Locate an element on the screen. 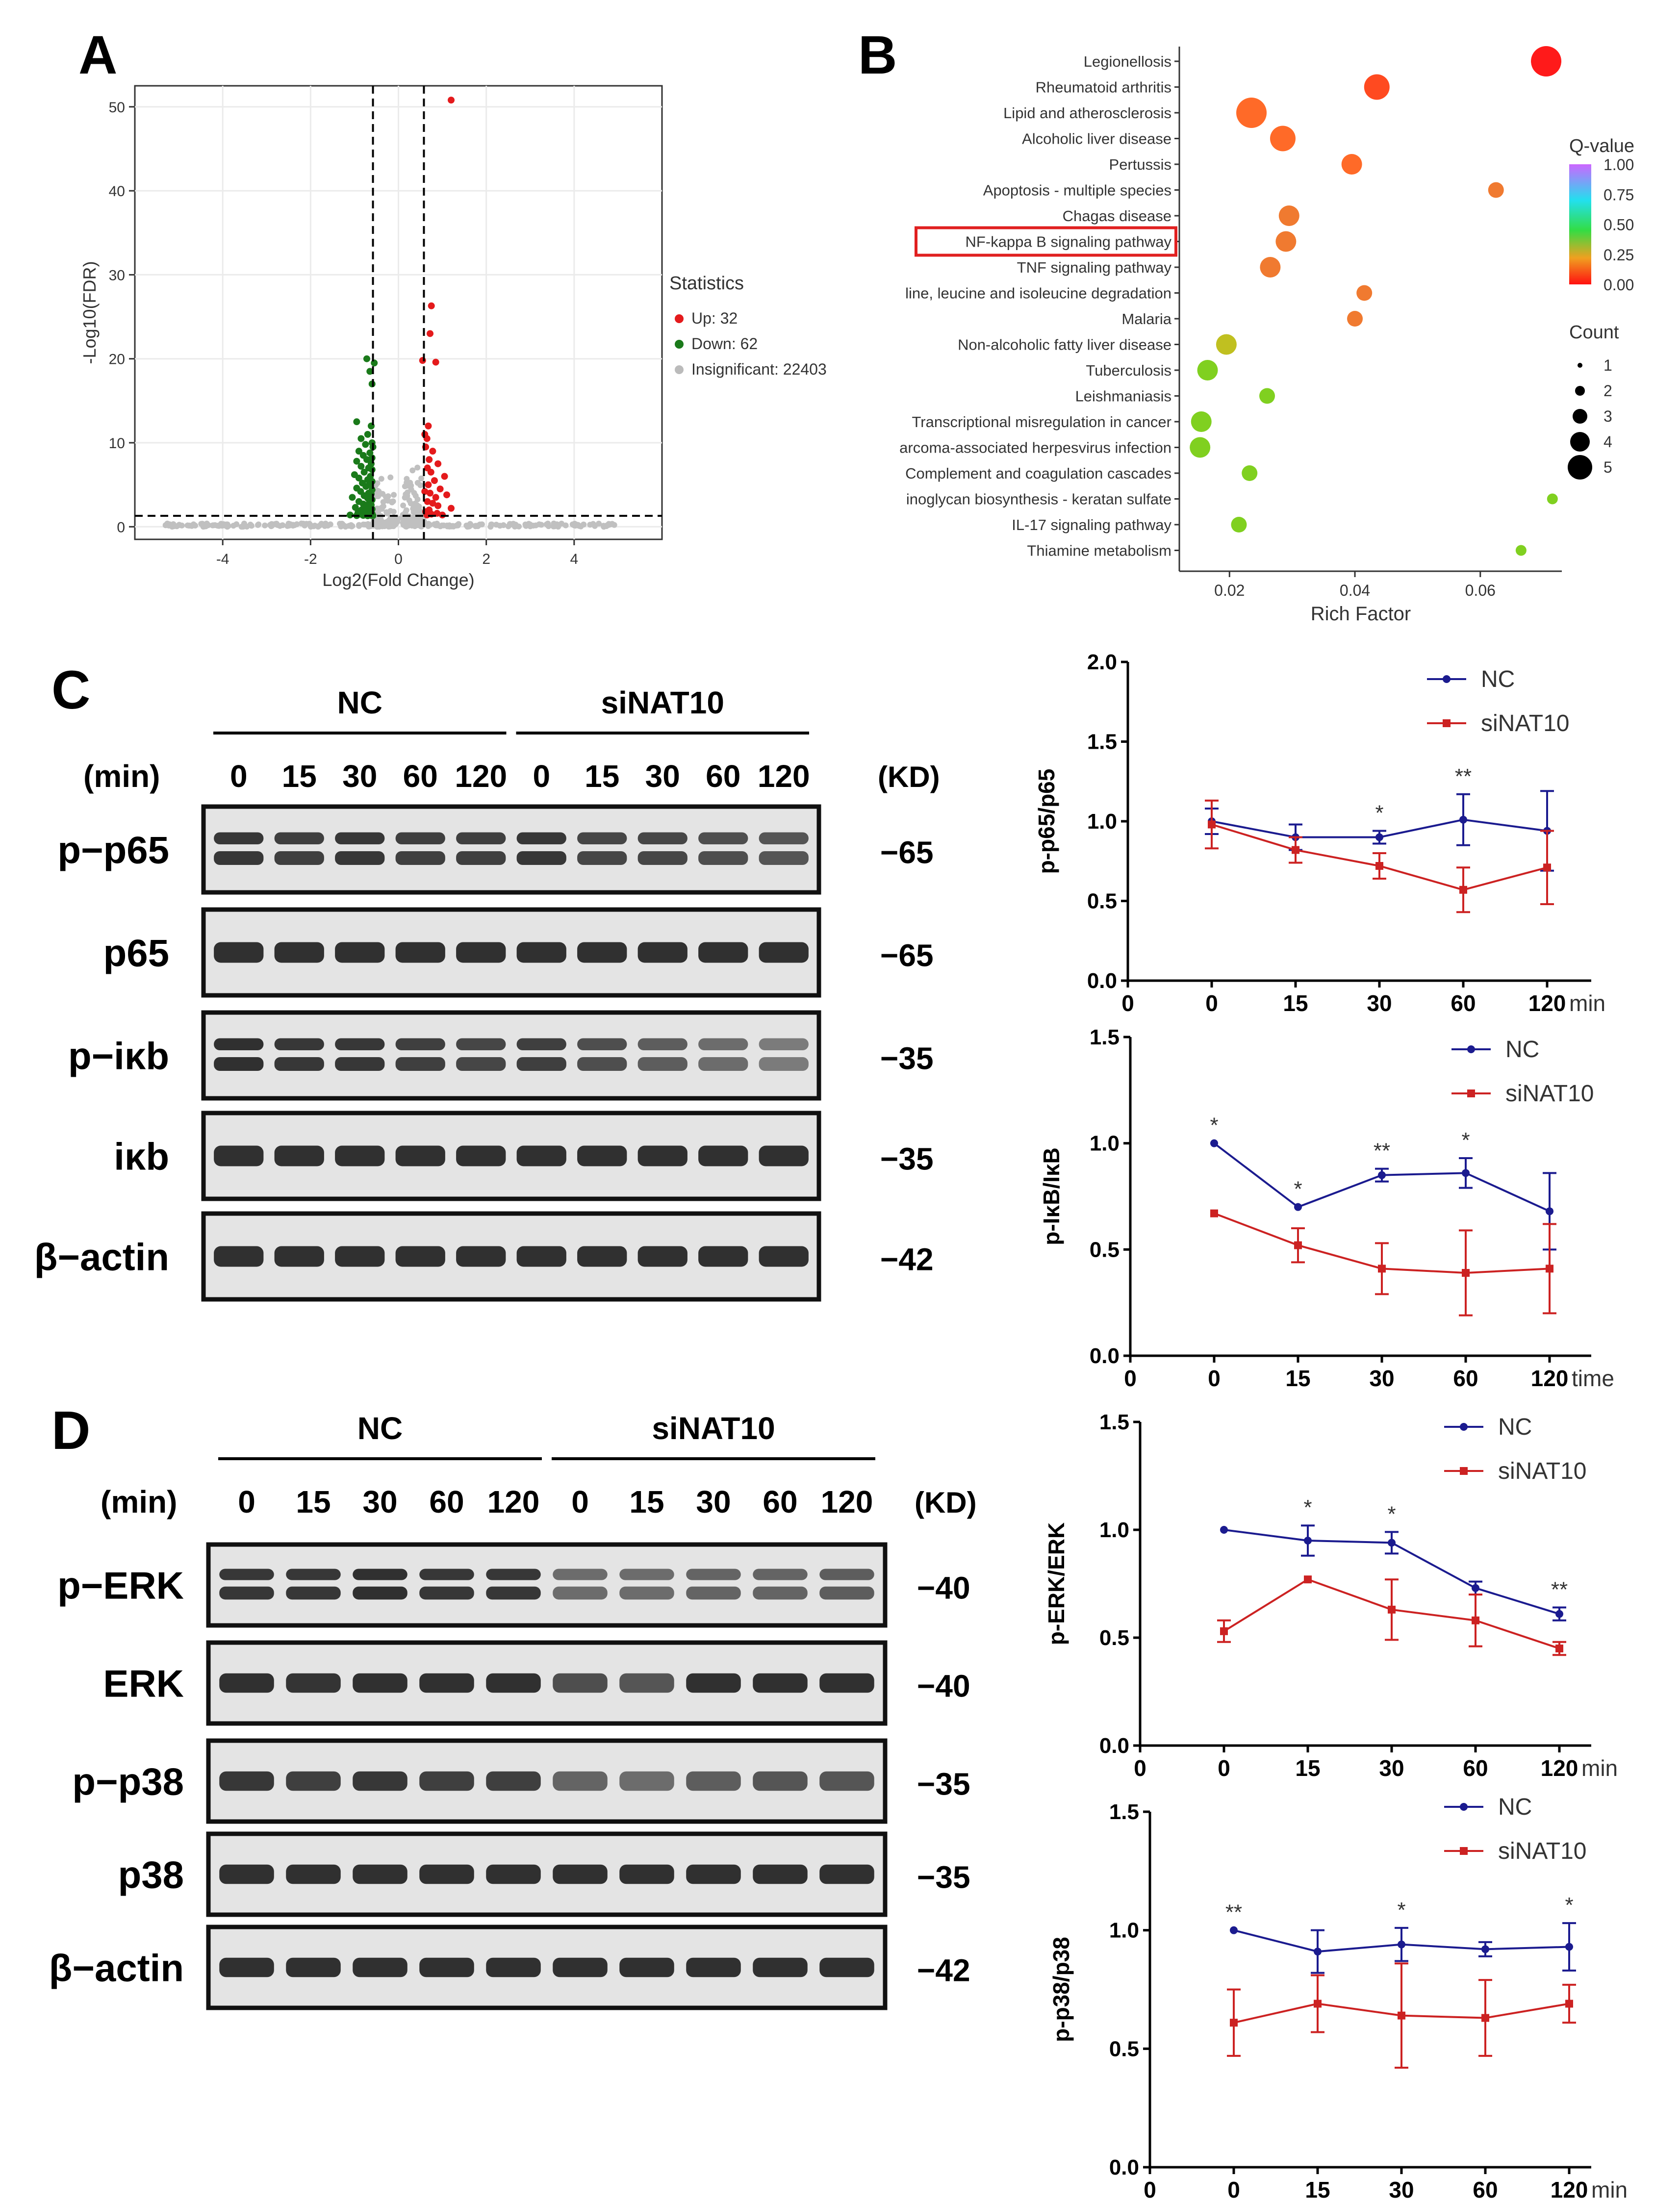 The image size is (1680, 2204). x-tick-label: 0 is located at coordinates (1140, 1768).